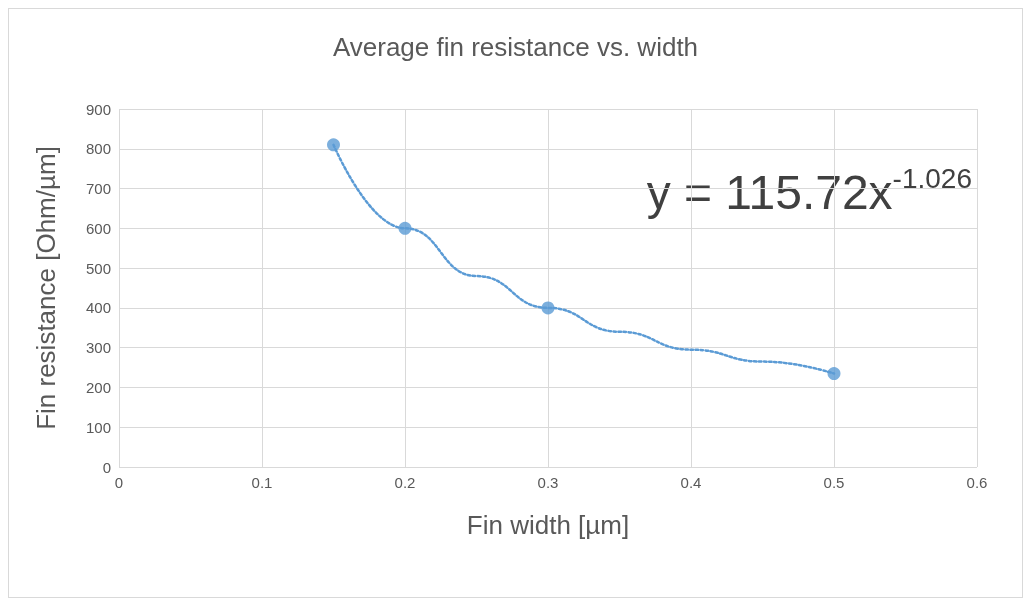  I want to click on x-tick-label: 0.2, so click(405, 482).